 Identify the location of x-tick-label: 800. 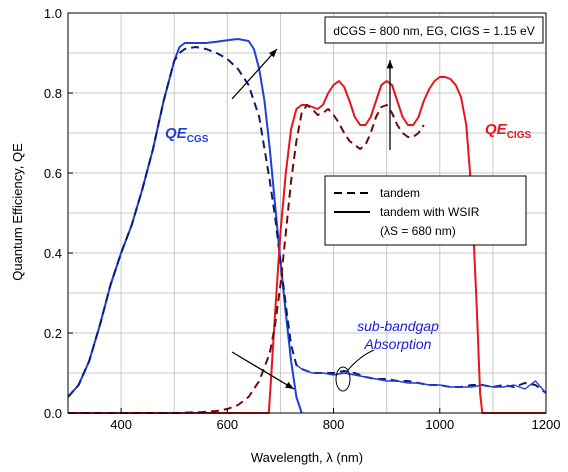
(334, 424).